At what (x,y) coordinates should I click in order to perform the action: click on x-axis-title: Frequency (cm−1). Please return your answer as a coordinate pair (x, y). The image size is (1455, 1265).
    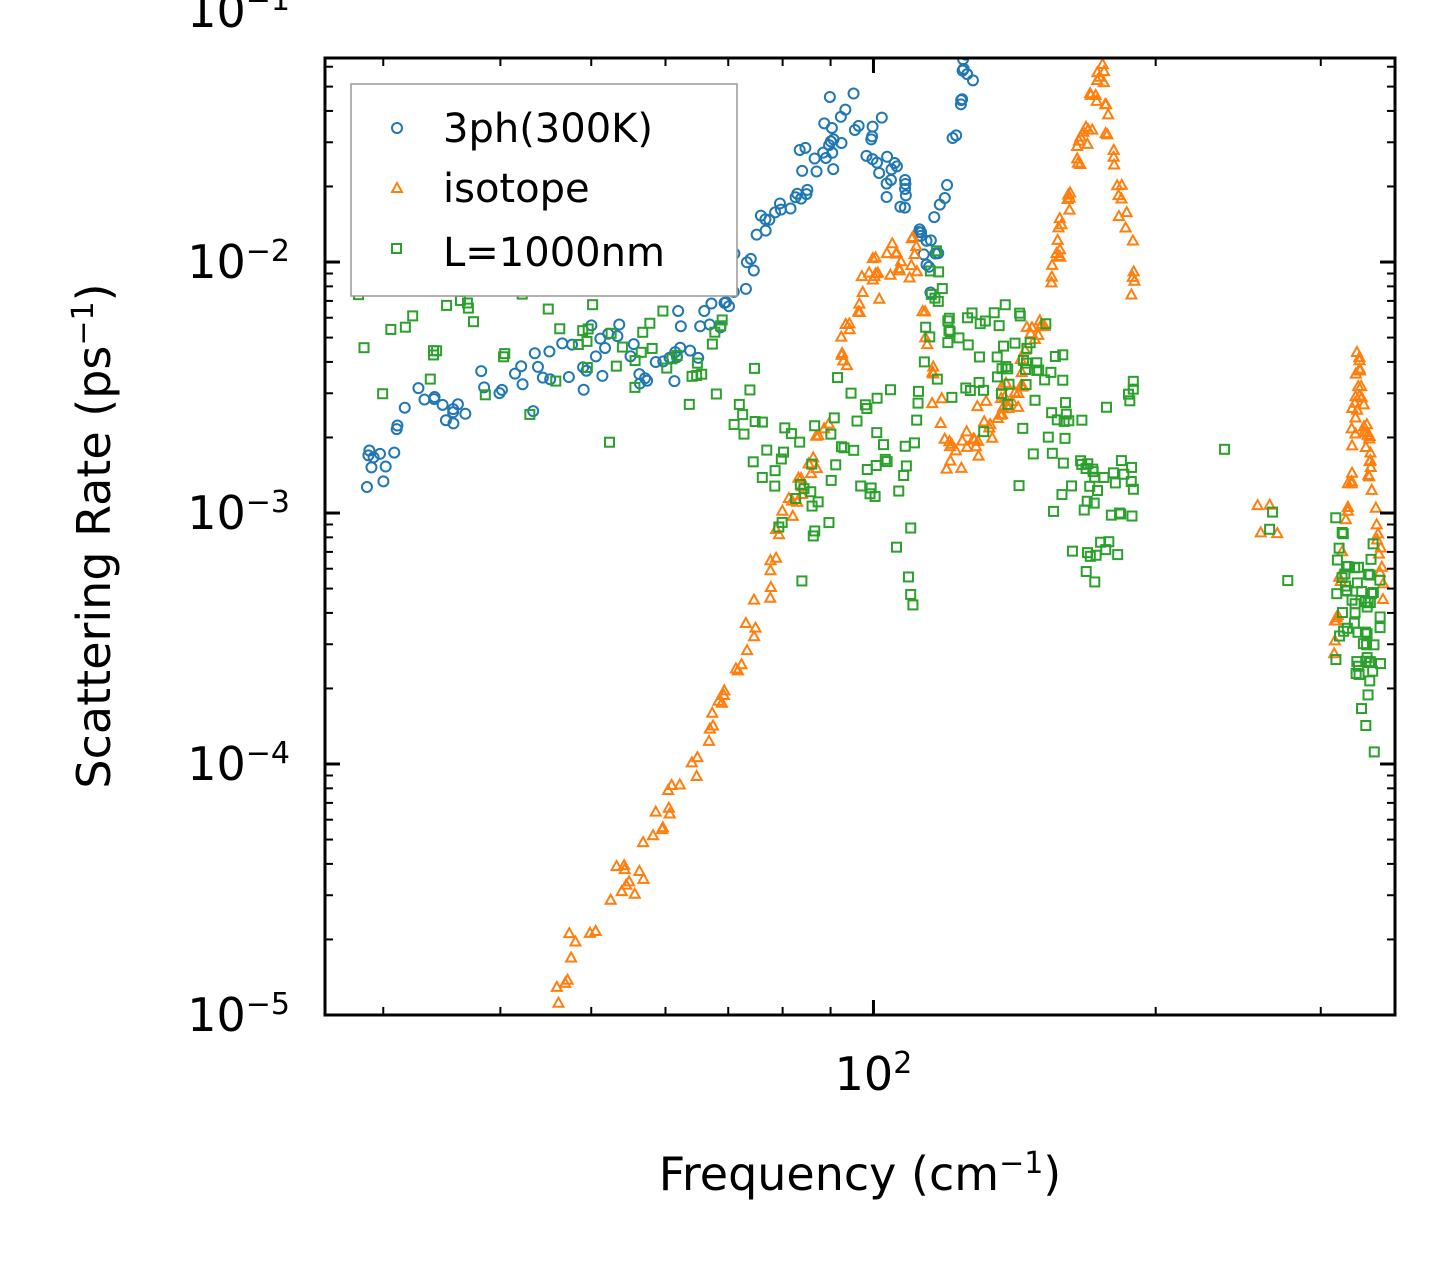
    Looking at the image, I should click on (860, 1174).